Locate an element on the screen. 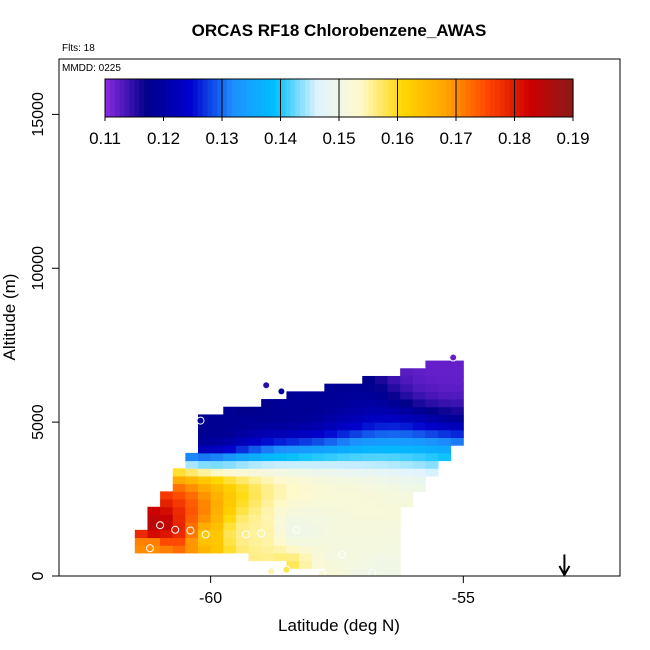  x-axis: -60 -55 is located at coordinates (337, 591).